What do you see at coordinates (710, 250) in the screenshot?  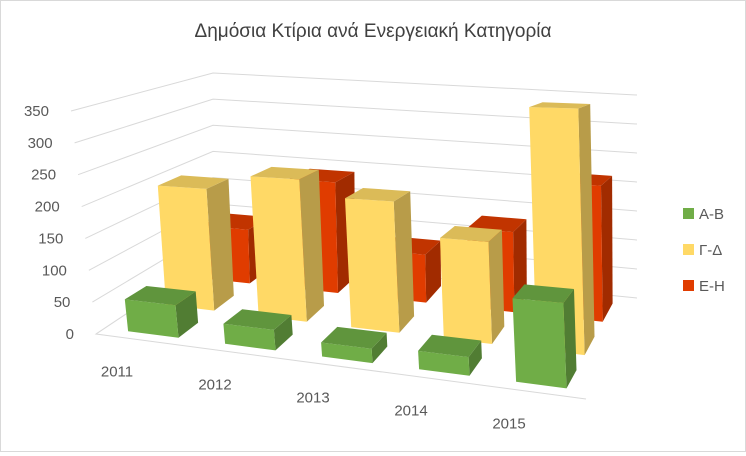 I see `legend-label: Γ-Δ` at bounding box center [710, 250].